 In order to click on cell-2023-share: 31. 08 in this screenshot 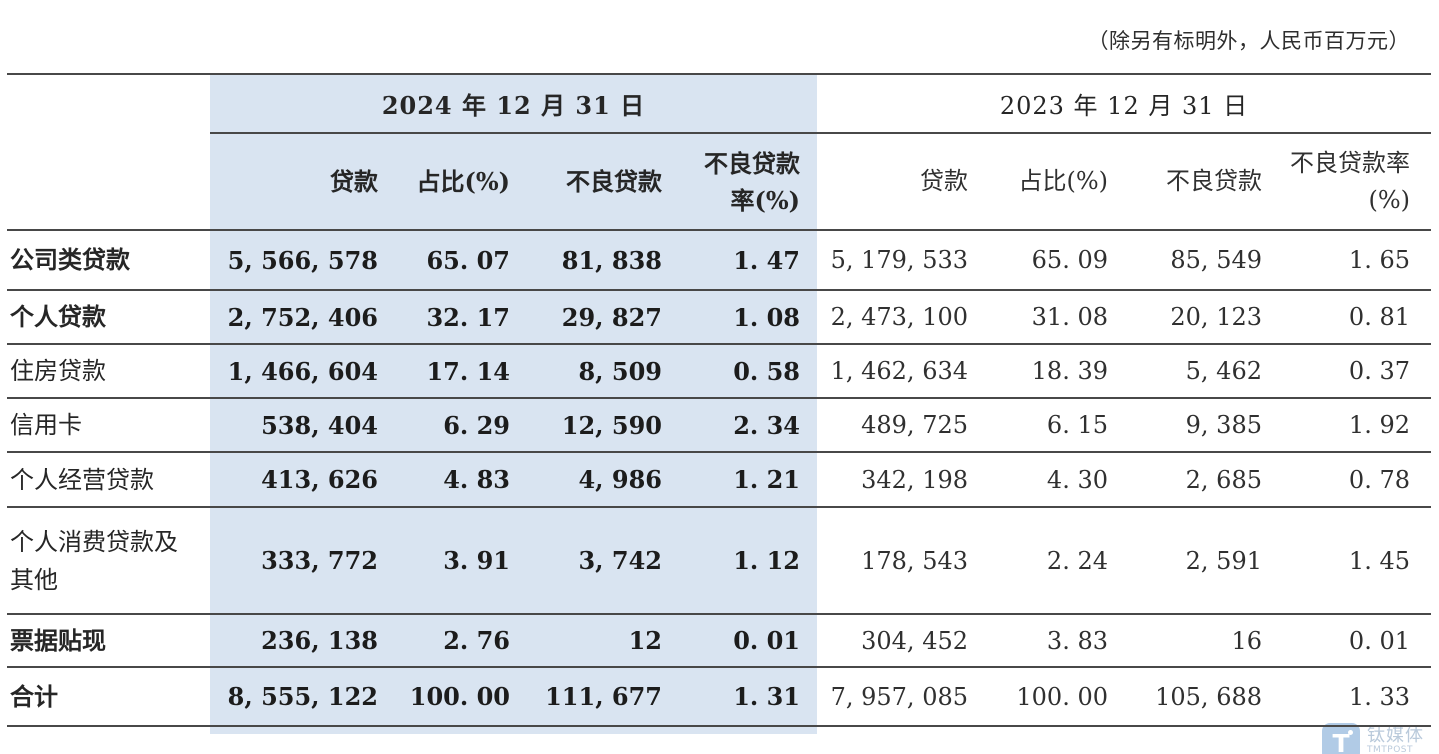, I will do `click(1045, 317)`.